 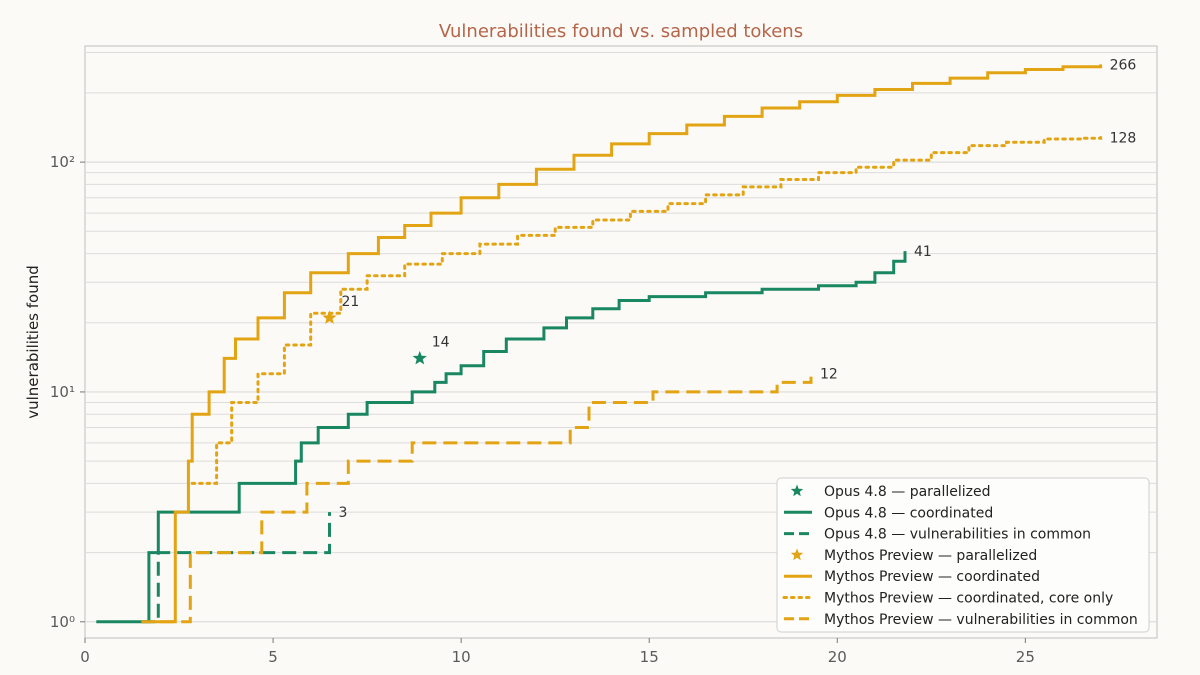 I want to click on y-tick-label: 10⁰, so click(x=62, y=622).